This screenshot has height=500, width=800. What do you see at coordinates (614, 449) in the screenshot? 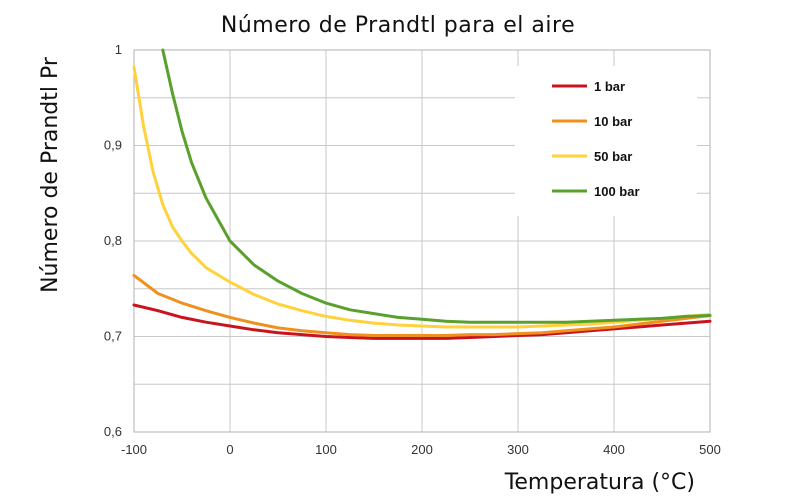
I see `x-tick-label: 400` at bounding box center [614, 449].